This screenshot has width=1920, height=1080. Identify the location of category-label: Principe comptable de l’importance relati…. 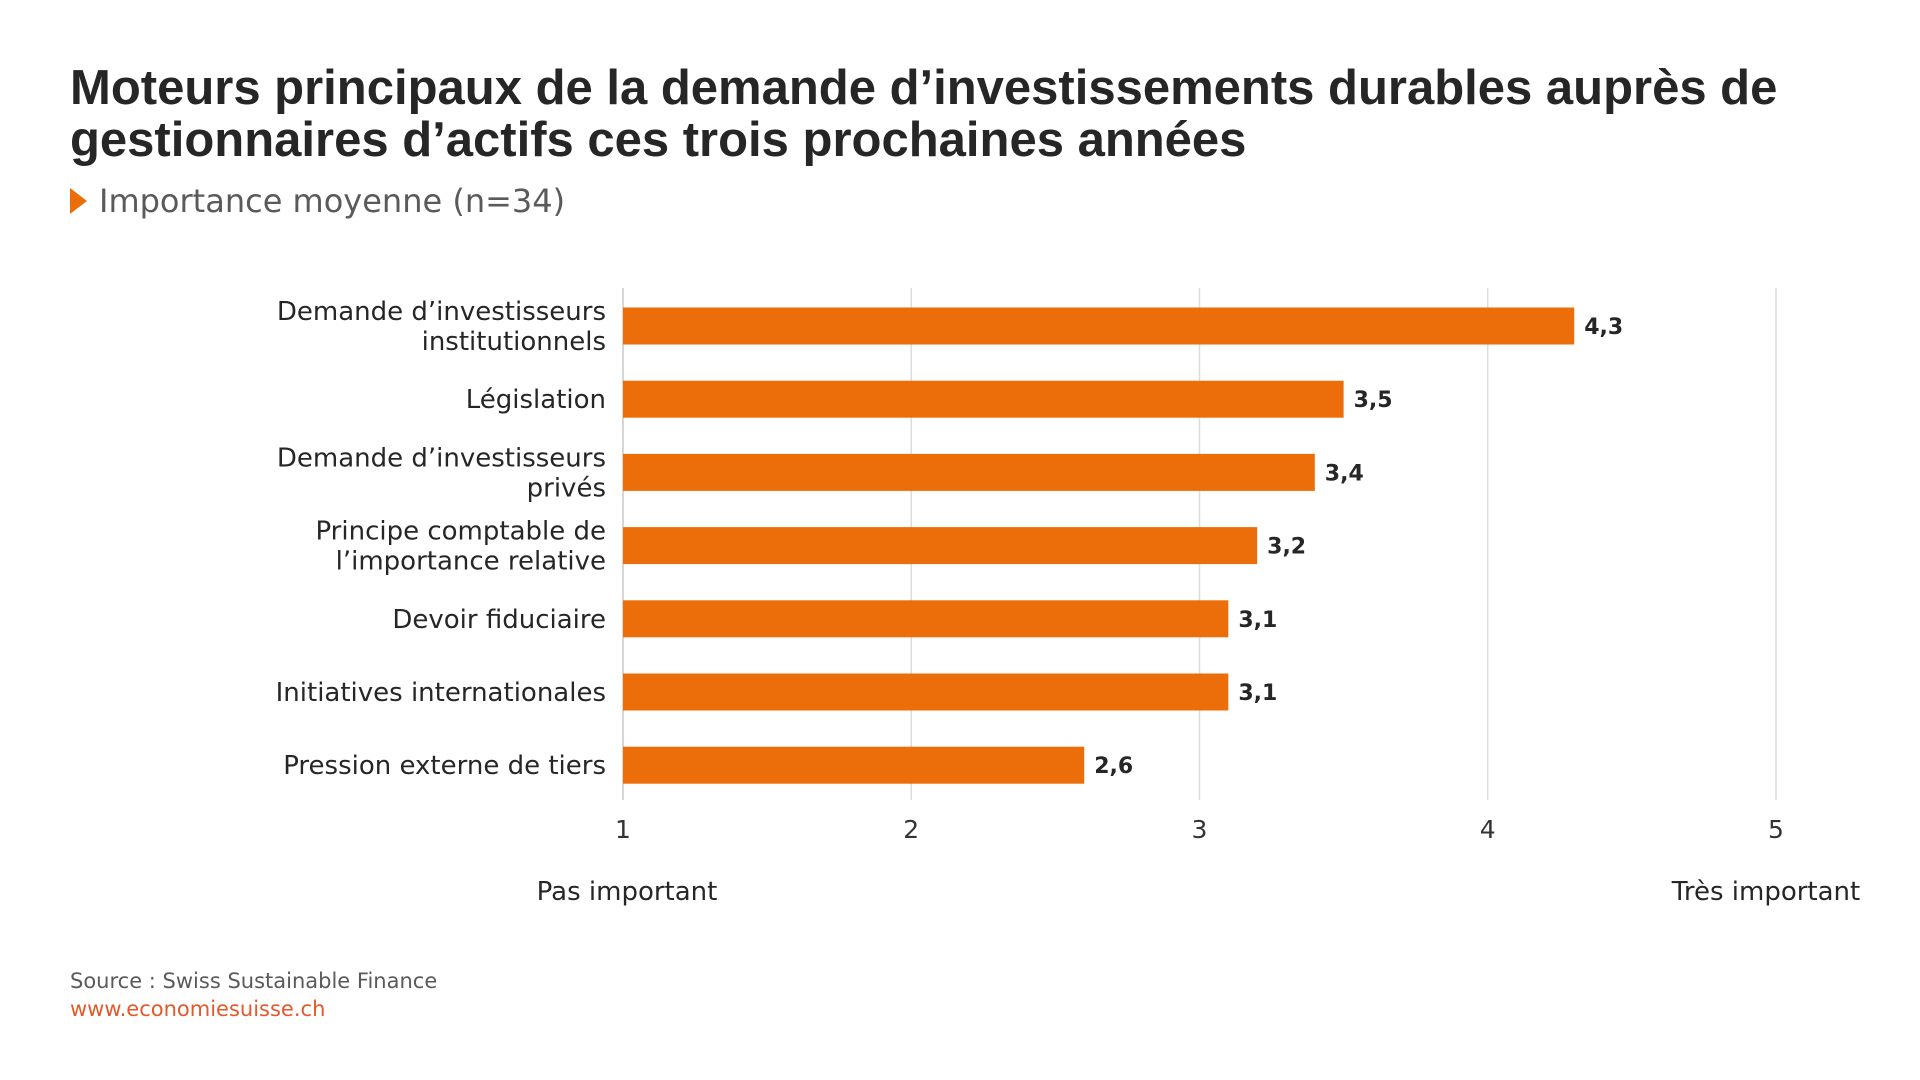
(460, 547).